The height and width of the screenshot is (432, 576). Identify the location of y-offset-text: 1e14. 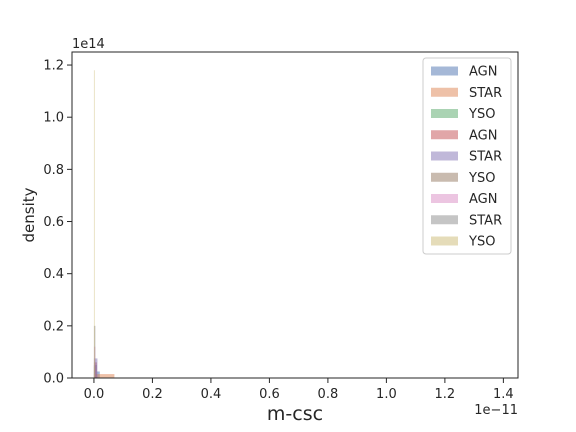
(88, 44).